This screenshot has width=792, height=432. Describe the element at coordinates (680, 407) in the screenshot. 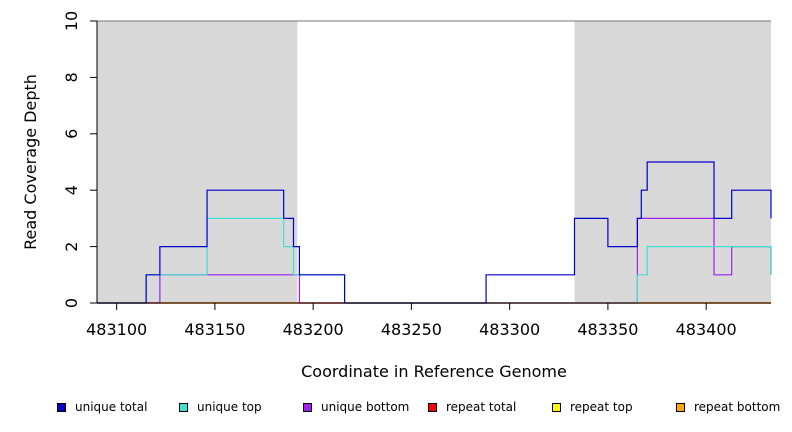

I see `legend-swatch-repeat-bottom` at that location.